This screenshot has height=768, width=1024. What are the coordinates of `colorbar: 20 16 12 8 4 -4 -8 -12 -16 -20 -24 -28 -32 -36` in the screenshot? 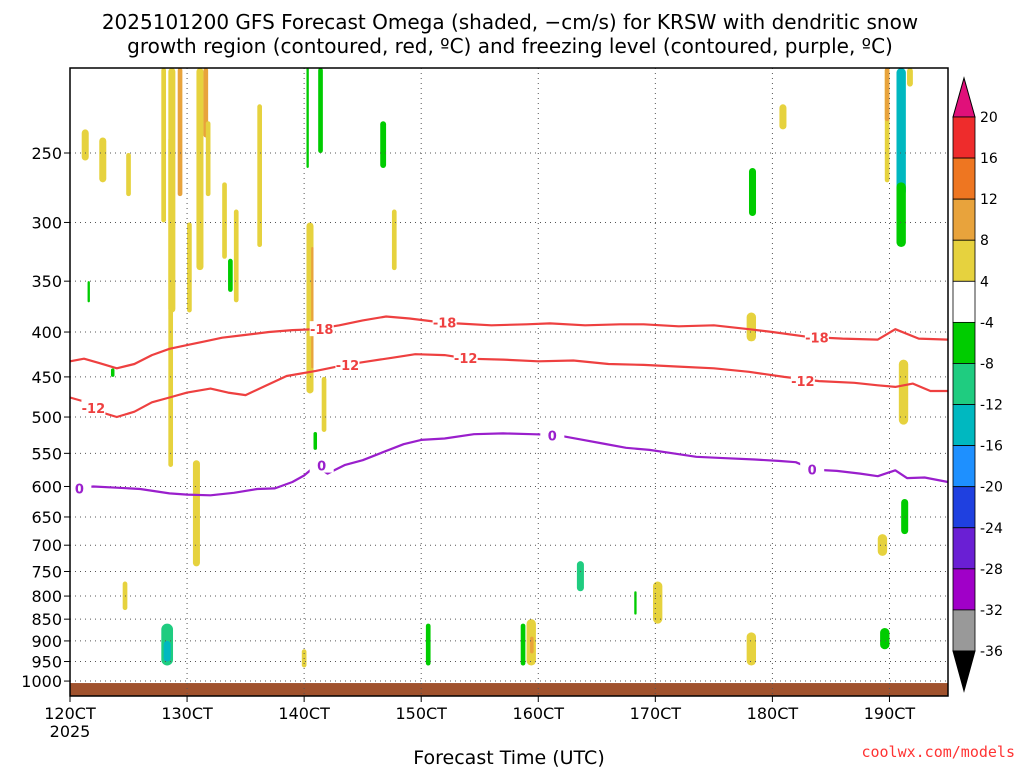 It's located at (977, 384).